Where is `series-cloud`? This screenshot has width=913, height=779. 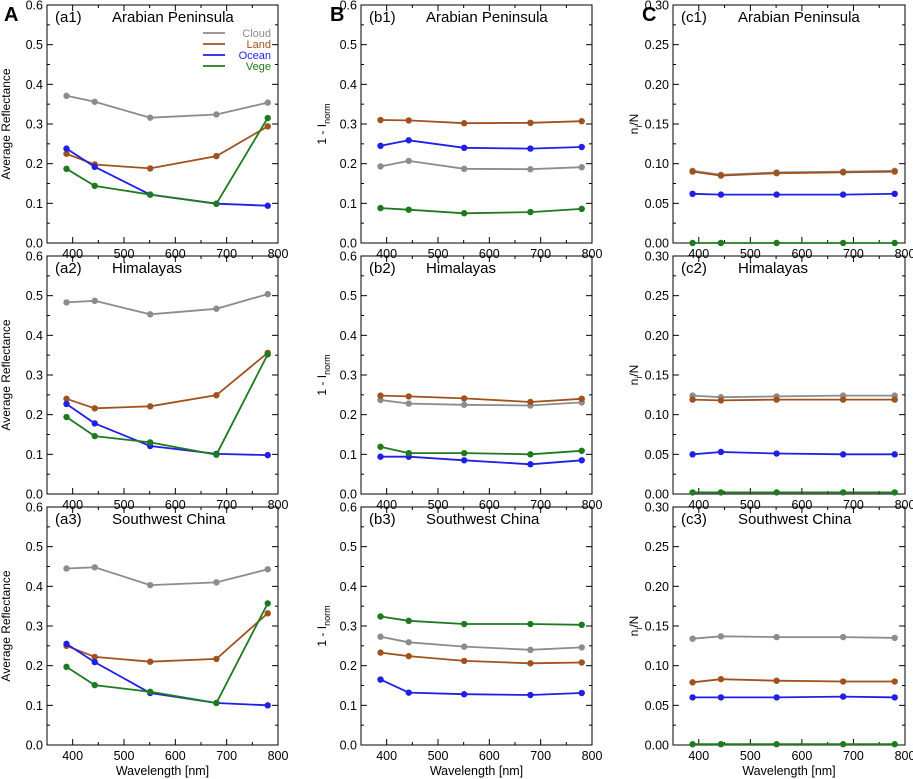
series-cloud is located at coordinates (481, 165).